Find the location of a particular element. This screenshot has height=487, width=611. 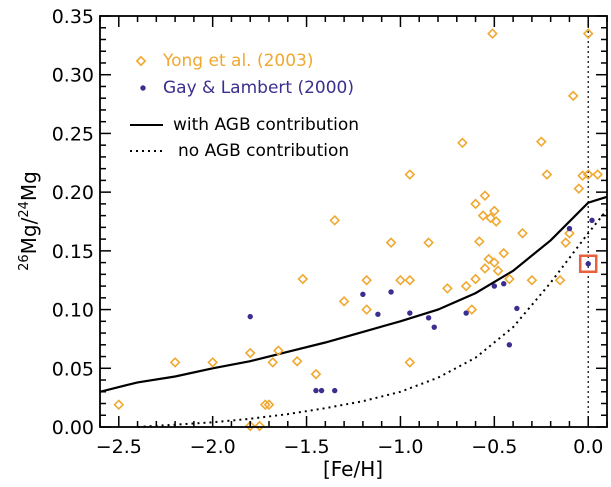

y-tick-label: 0.35 is located at coordinates (73, 17).